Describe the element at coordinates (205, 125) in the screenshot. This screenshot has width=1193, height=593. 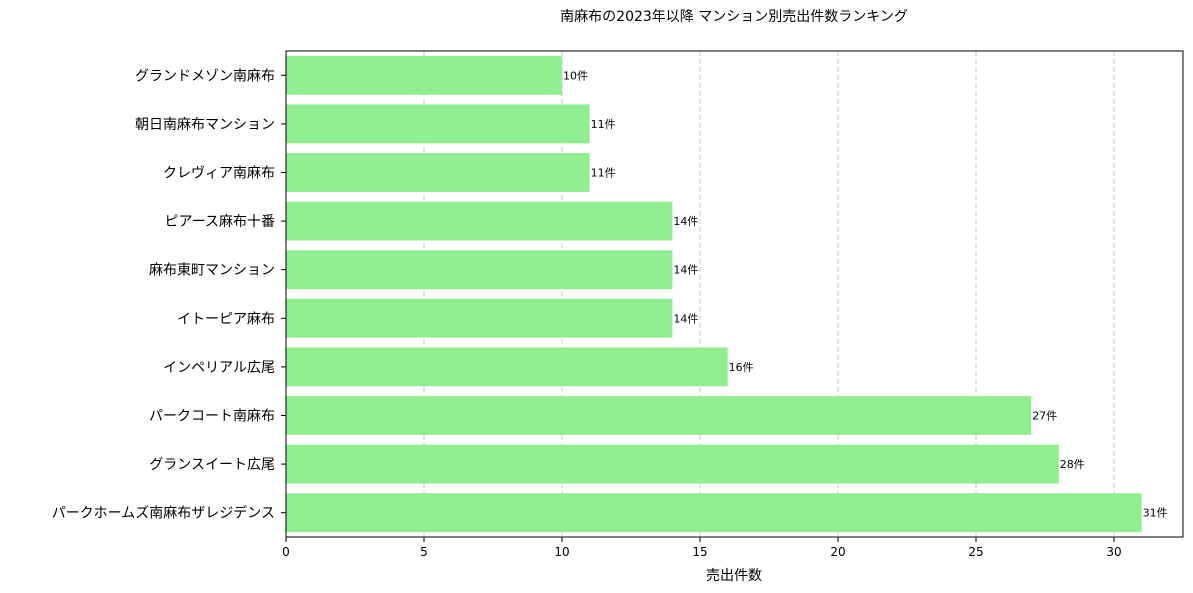
I see `y-tick-label: 朝日南麻布マンション` at that location.